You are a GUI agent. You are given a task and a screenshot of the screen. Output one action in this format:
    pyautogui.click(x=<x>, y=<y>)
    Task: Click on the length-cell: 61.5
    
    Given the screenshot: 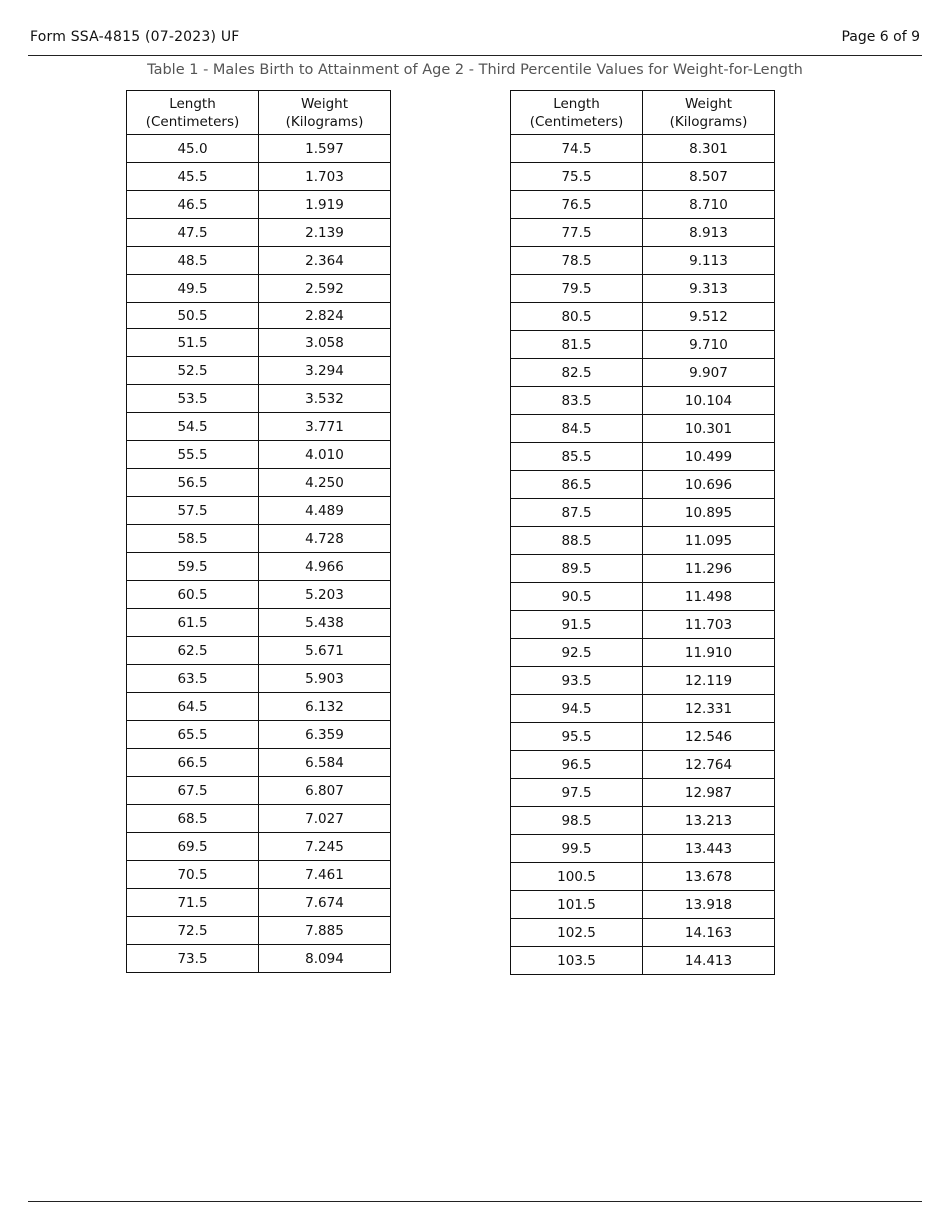 What is the action you would take?
    pyautogui.click(x=192, y=622)
    